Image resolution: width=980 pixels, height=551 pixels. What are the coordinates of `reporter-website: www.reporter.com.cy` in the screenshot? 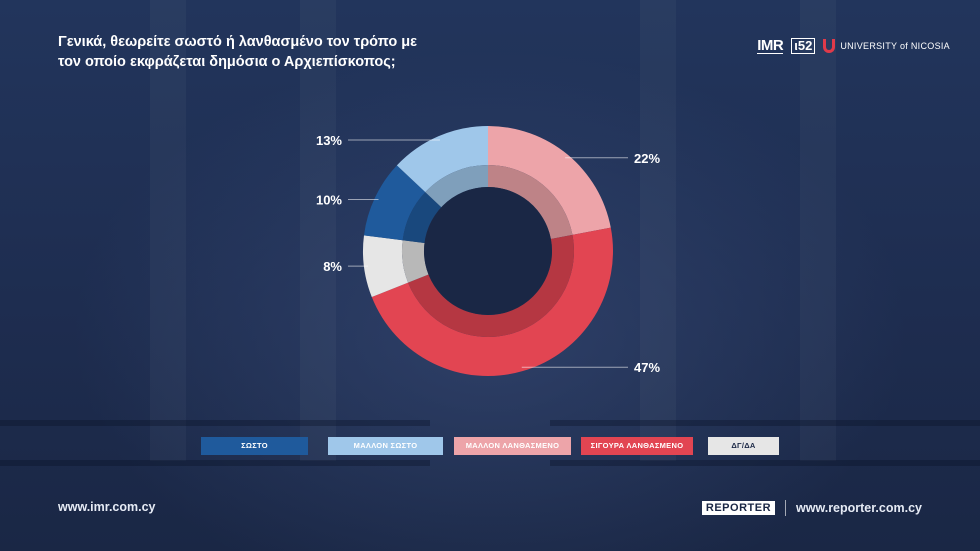 It's located at (859, 508).